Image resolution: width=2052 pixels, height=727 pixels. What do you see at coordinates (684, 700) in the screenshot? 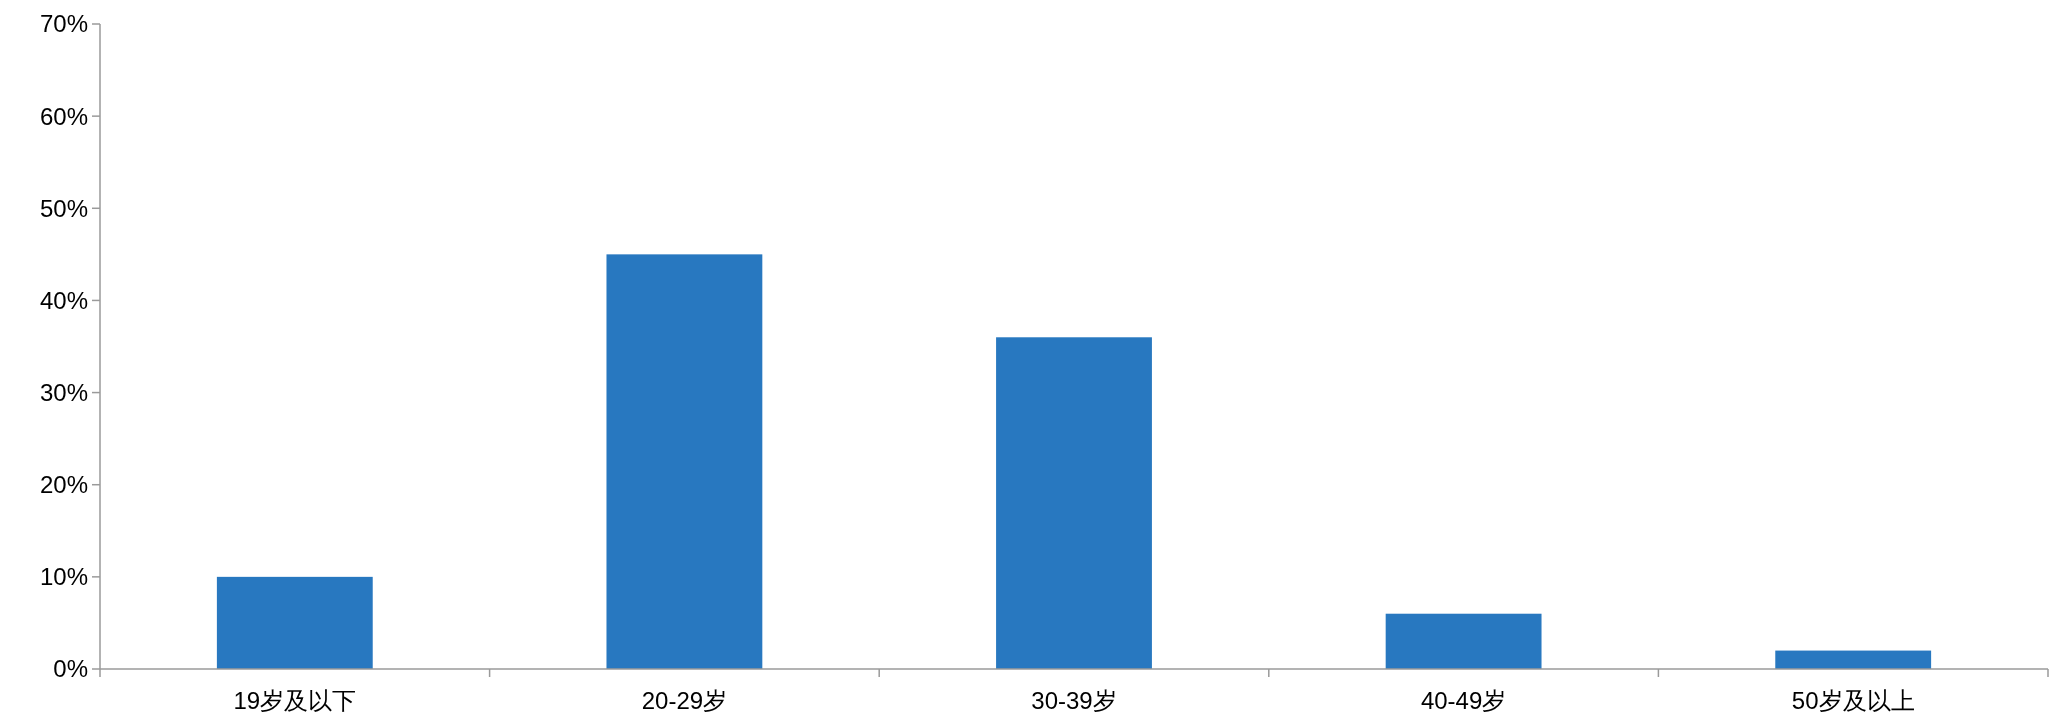
I see `x-tick-label: 20-29岁` at bounding box center [684, 700].